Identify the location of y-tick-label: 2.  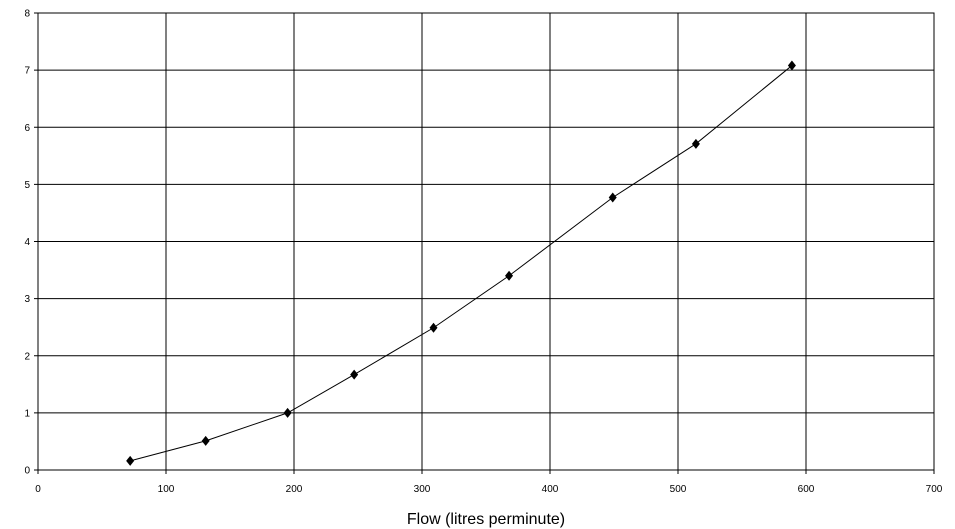
(27, 356).